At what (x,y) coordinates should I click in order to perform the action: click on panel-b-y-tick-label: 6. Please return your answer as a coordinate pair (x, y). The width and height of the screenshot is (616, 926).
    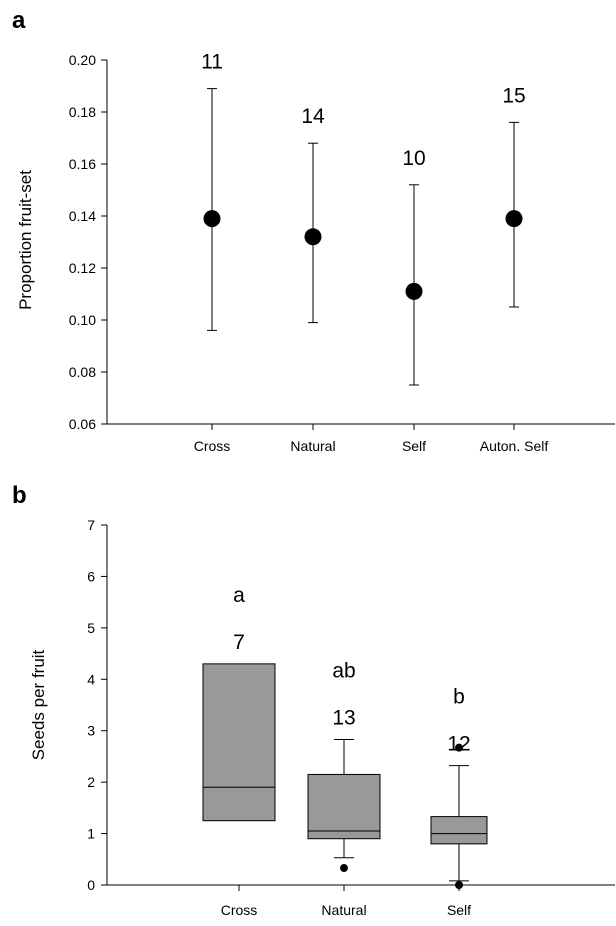
    Looking at the image, I should click on (91, 576).